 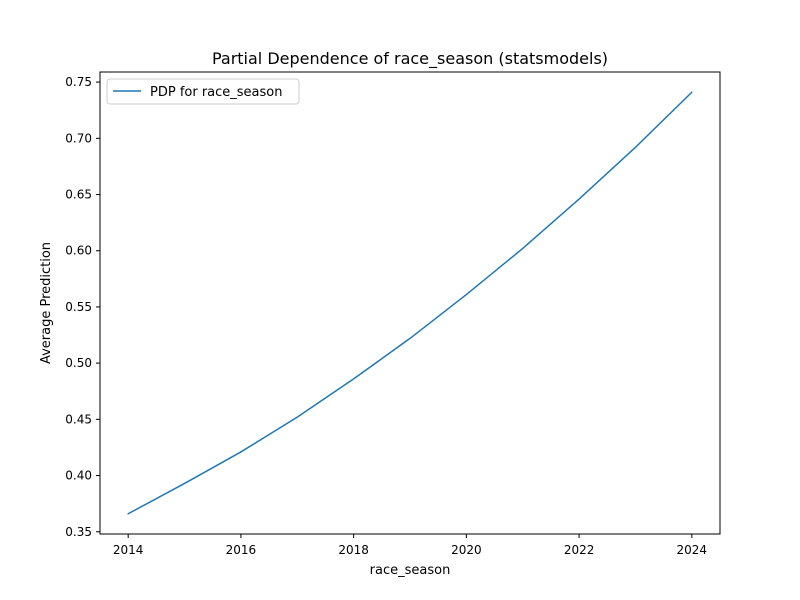 What do you see at coordinates (353, 550) in the screenshot?
I see `x-tick-label: 2018` at bounding box center [353, 550].